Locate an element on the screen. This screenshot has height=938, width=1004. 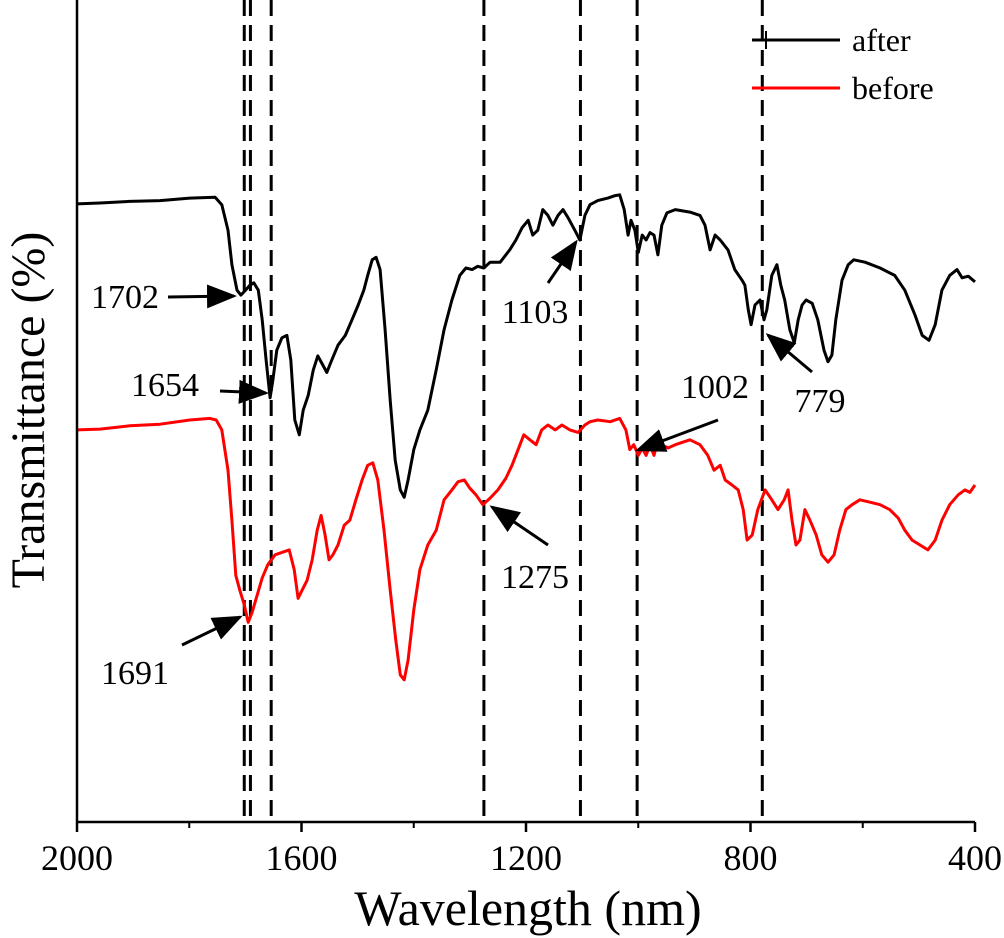
x-tick-label: 1200 is located at coordinates (526, 858).